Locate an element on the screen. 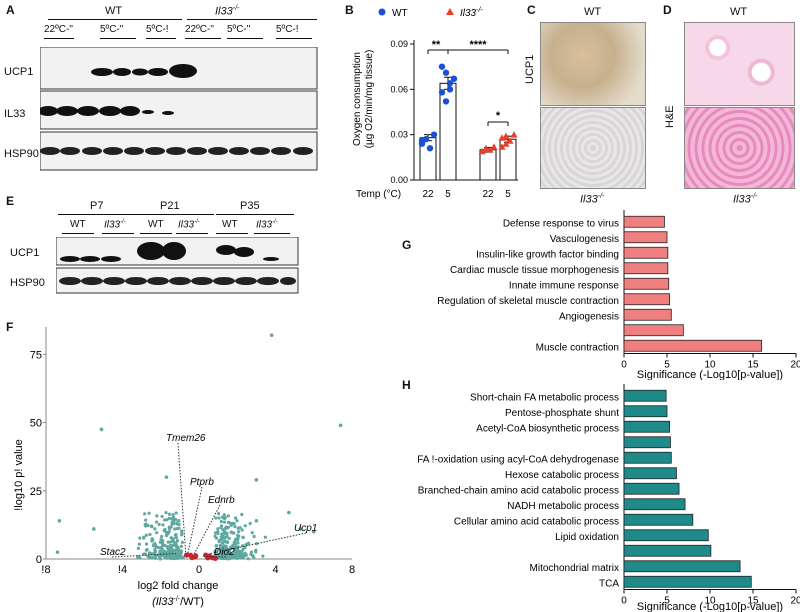 Image resolution: width=800 pixels, height=612 pixels. legend-ko-marker is located at coordinates (450, 11).